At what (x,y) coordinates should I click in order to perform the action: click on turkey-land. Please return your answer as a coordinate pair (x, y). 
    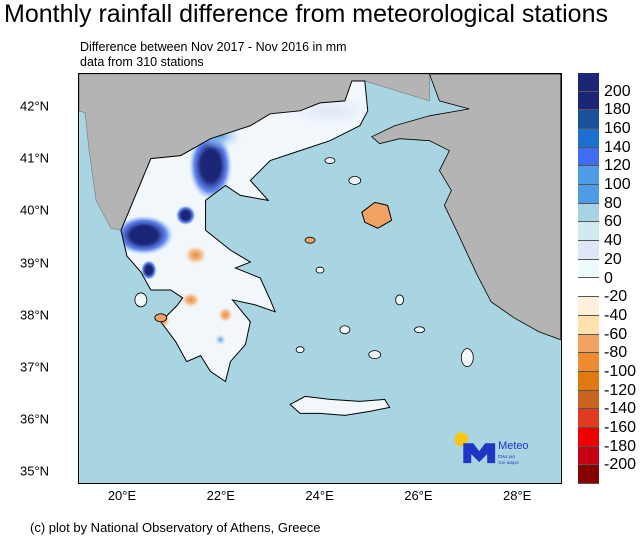
    Looking at the image, I should click on (466, 207).